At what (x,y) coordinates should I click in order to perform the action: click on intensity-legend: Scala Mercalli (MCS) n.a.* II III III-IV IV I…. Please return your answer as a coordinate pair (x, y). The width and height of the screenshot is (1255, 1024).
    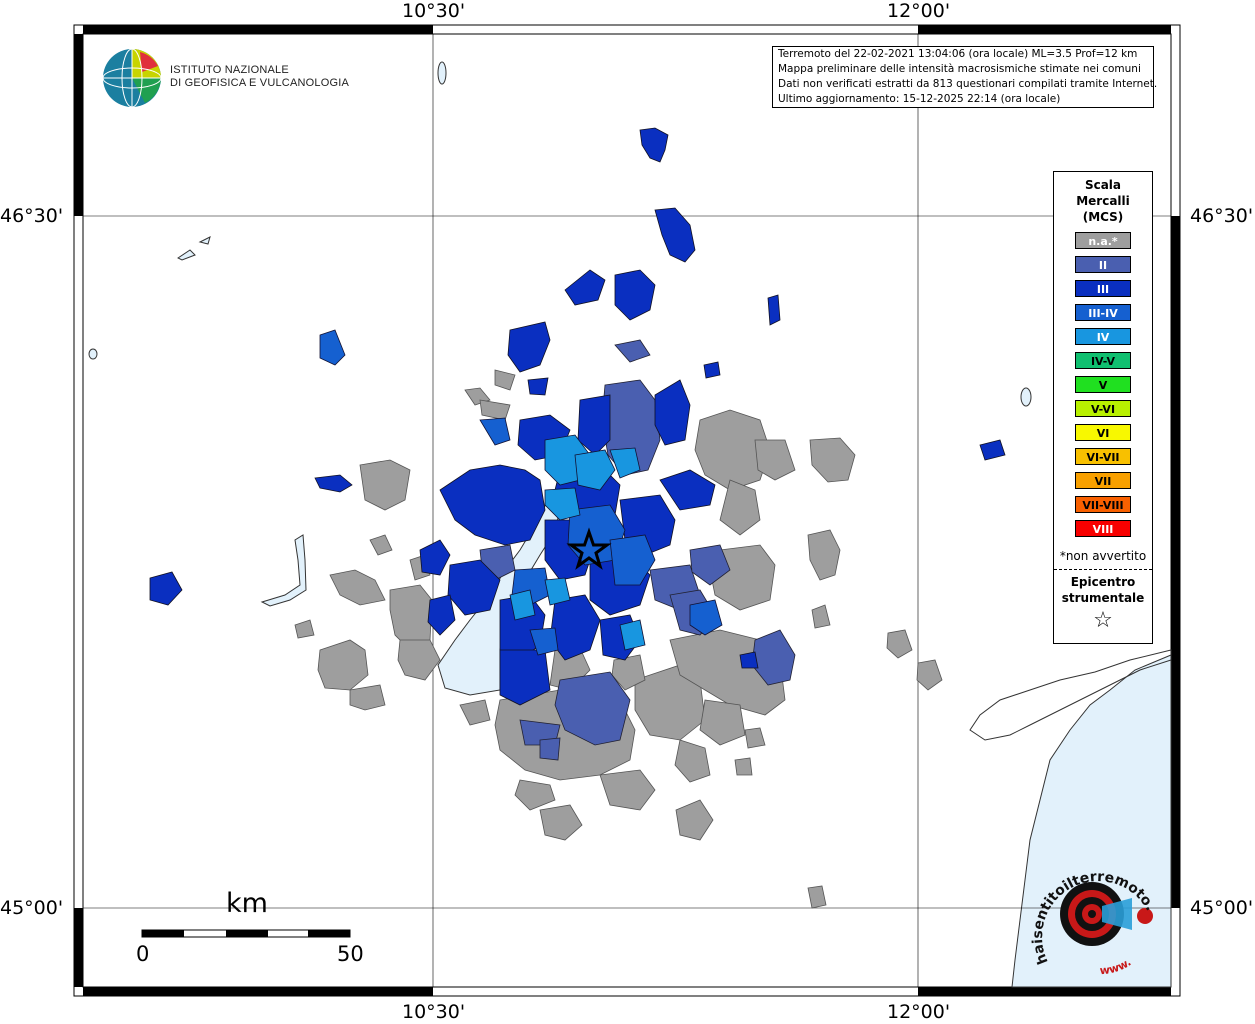
    Looking at the image, I should click on (1103, 407).